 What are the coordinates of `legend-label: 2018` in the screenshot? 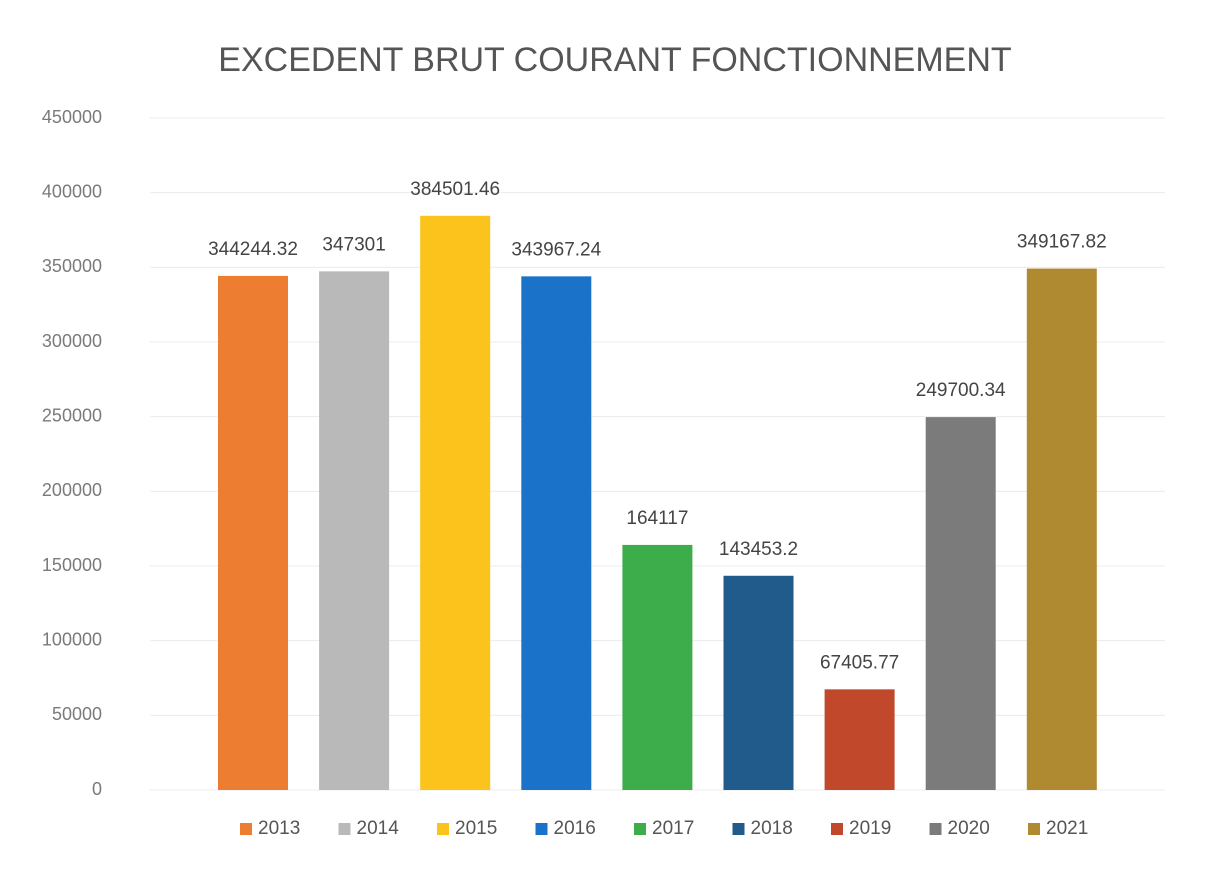 It's located at (772, 828).